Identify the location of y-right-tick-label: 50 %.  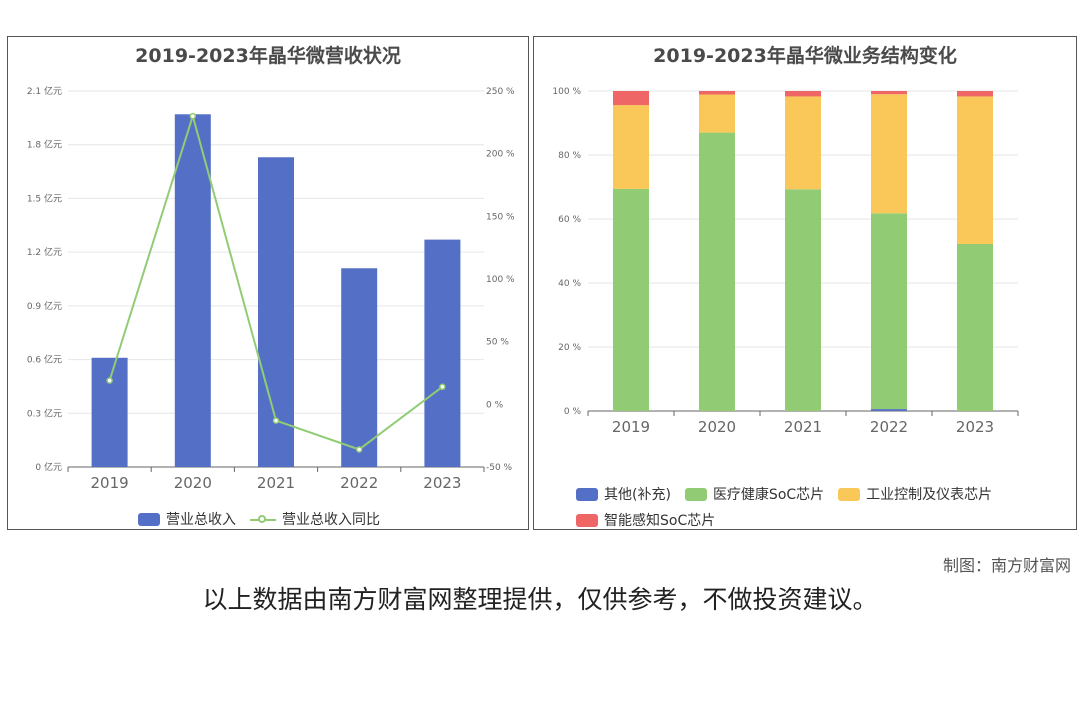
(497, 343).